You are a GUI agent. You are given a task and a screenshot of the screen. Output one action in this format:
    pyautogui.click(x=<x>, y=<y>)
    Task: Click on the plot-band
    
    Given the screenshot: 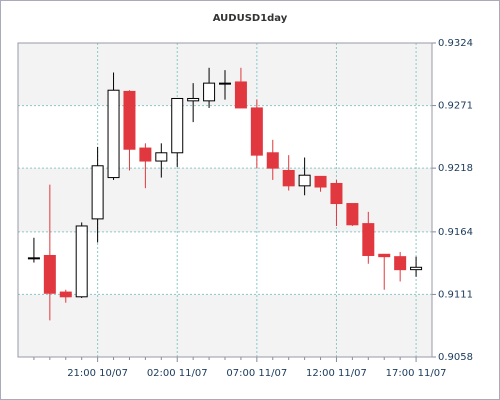 What is the action you would take?
    pyautogui.click(x=225, y=137)
    